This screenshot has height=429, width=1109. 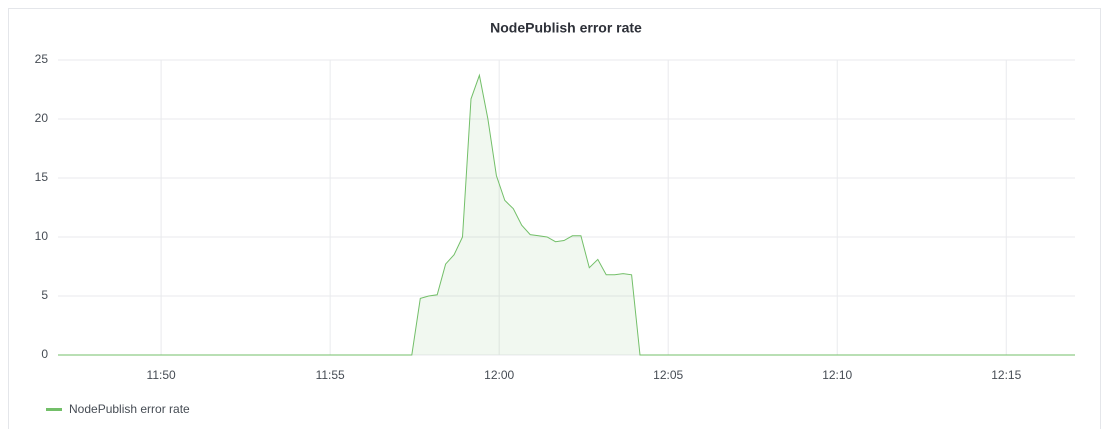 I want to click on panel-title: NodePublish error rate, so click(x=566, y=28).